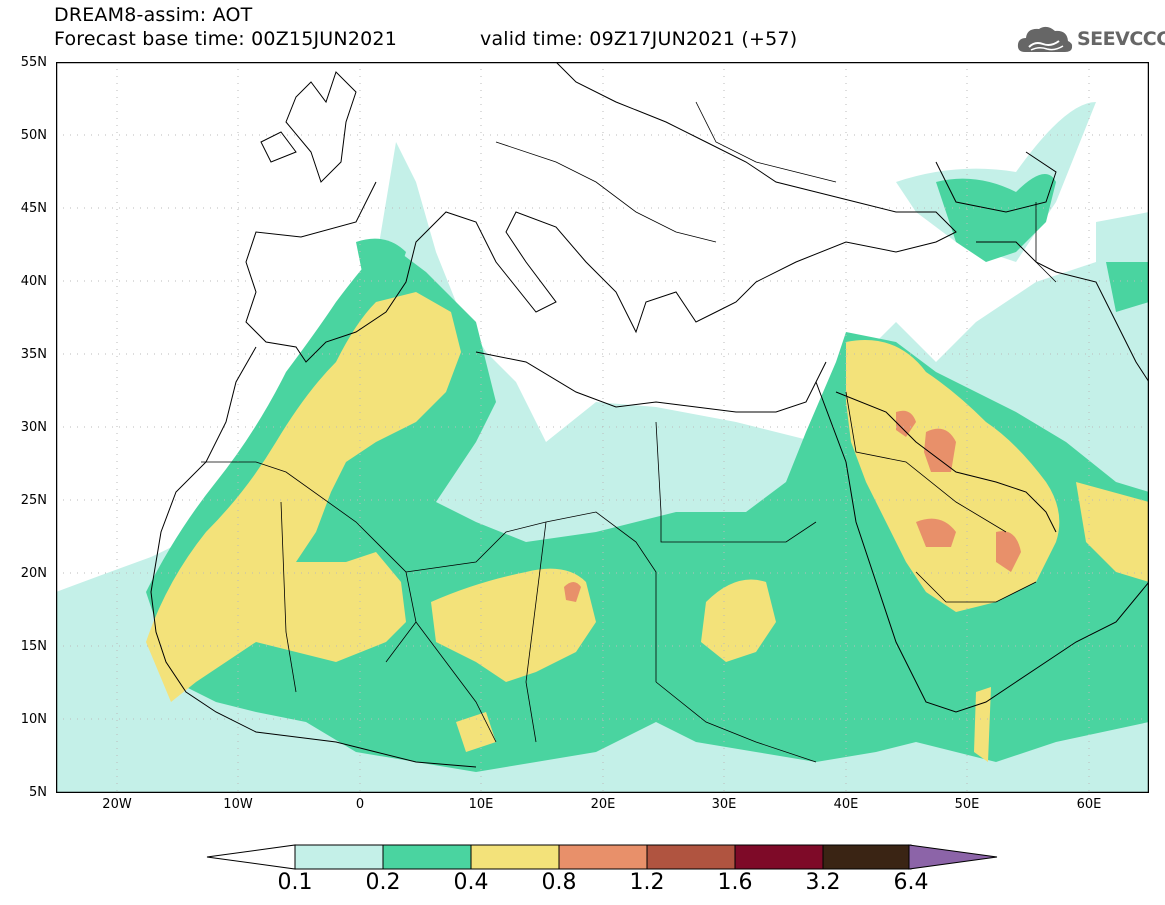 This screenshot has height=905, width=1165. What do you see at coordinates (1121, 39) in the screenshot?
I see `logo-text: SEEVCCC` at bounding box center [1121, 39].